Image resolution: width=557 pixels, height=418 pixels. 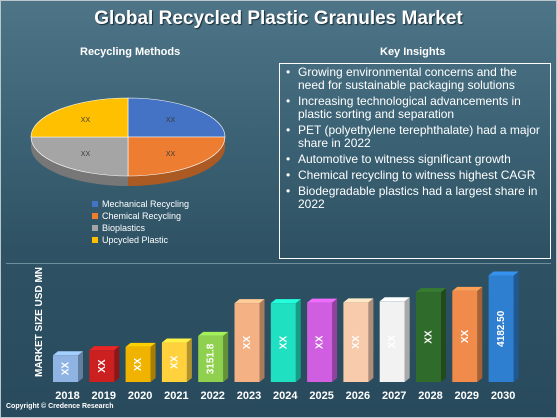 I want to click on x-tick-label: 2023, so click(x=249, y=396).